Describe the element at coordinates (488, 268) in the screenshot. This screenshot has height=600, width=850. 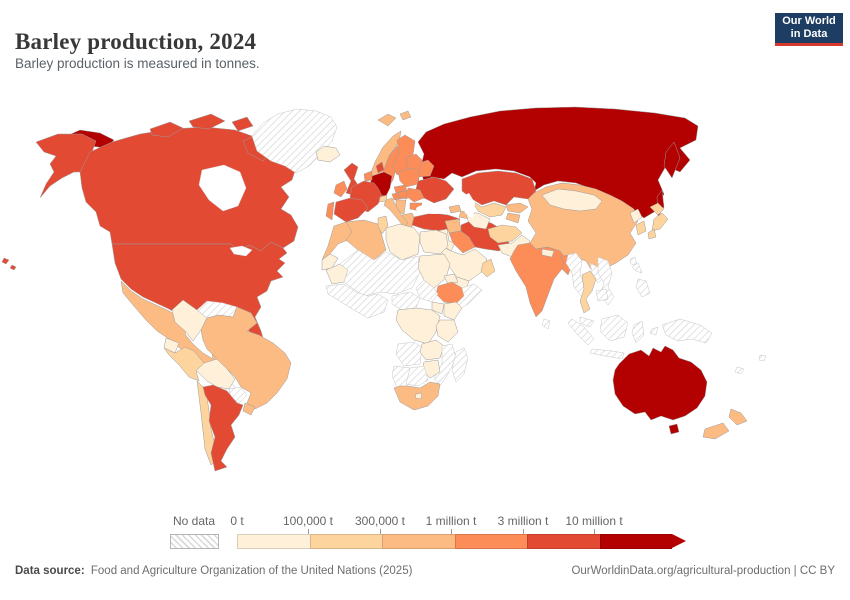
I see `country-oman` at that location.